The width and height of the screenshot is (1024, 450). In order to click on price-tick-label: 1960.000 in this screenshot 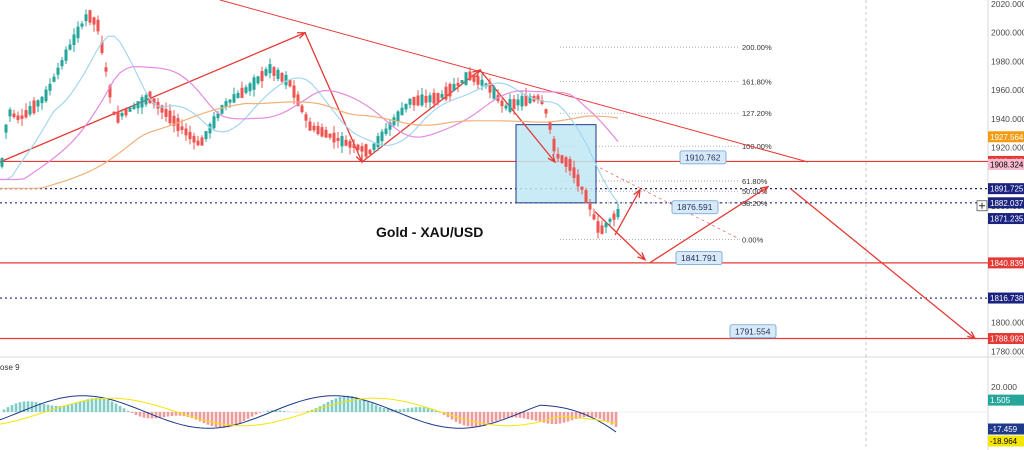, I will do `click(1007, 90)`.